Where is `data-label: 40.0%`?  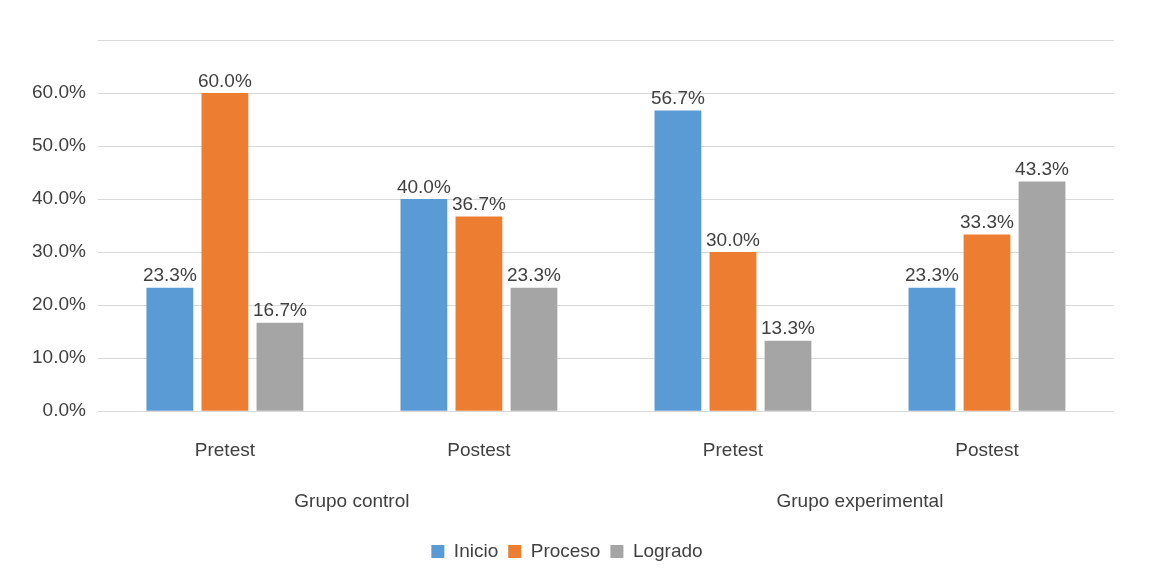 data-label: 40.0% is located at coordinates (423, 186).